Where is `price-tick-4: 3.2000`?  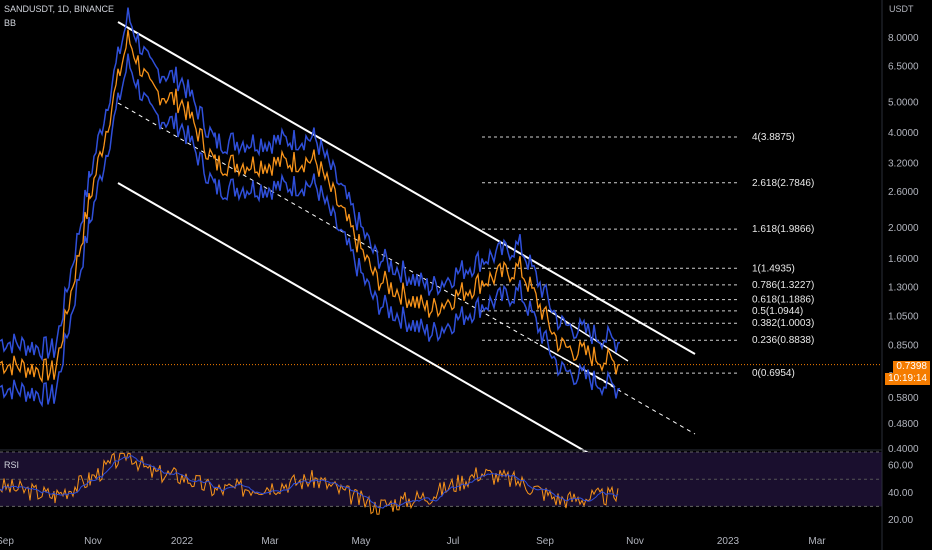 price-tick-4: 3.2000 is located at coordinates (903, 164).